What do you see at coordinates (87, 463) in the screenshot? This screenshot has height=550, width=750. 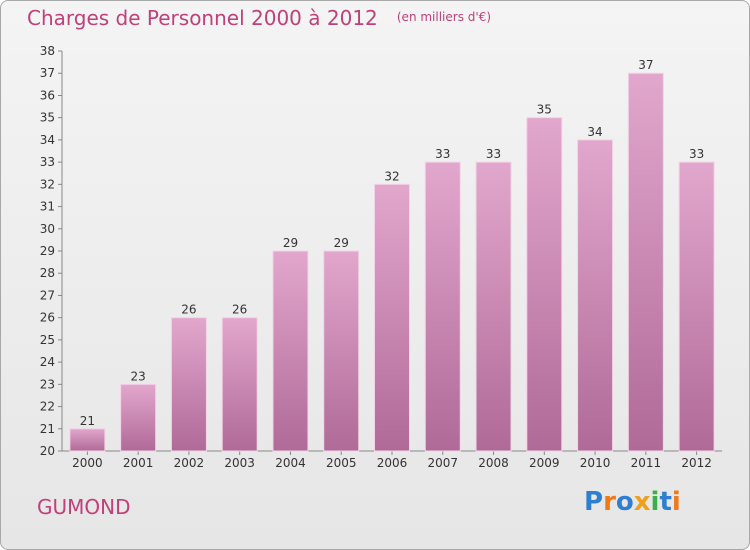 I see `x-tick-label: 2000` at bounding box center [87, 463].